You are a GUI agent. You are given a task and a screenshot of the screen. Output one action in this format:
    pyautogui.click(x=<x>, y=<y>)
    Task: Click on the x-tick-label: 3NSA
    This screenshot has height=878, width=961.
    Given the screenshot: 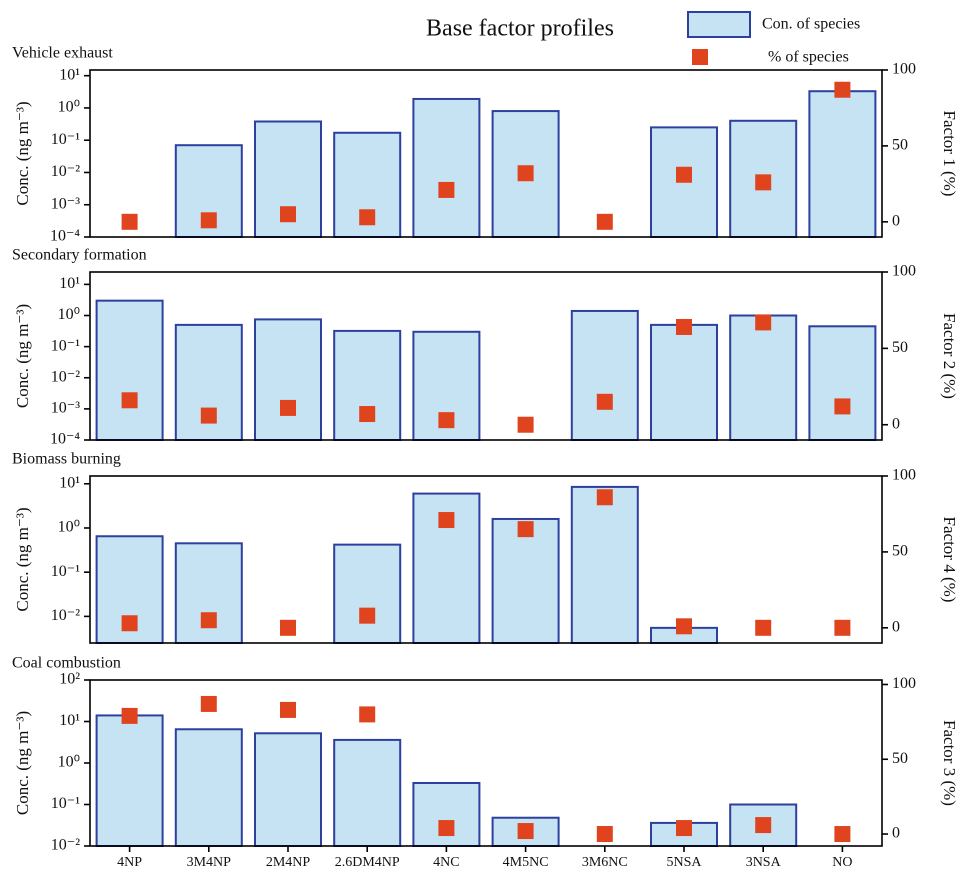 What is the action you would take?
    pyautogui.click(x=764, y=862)
    